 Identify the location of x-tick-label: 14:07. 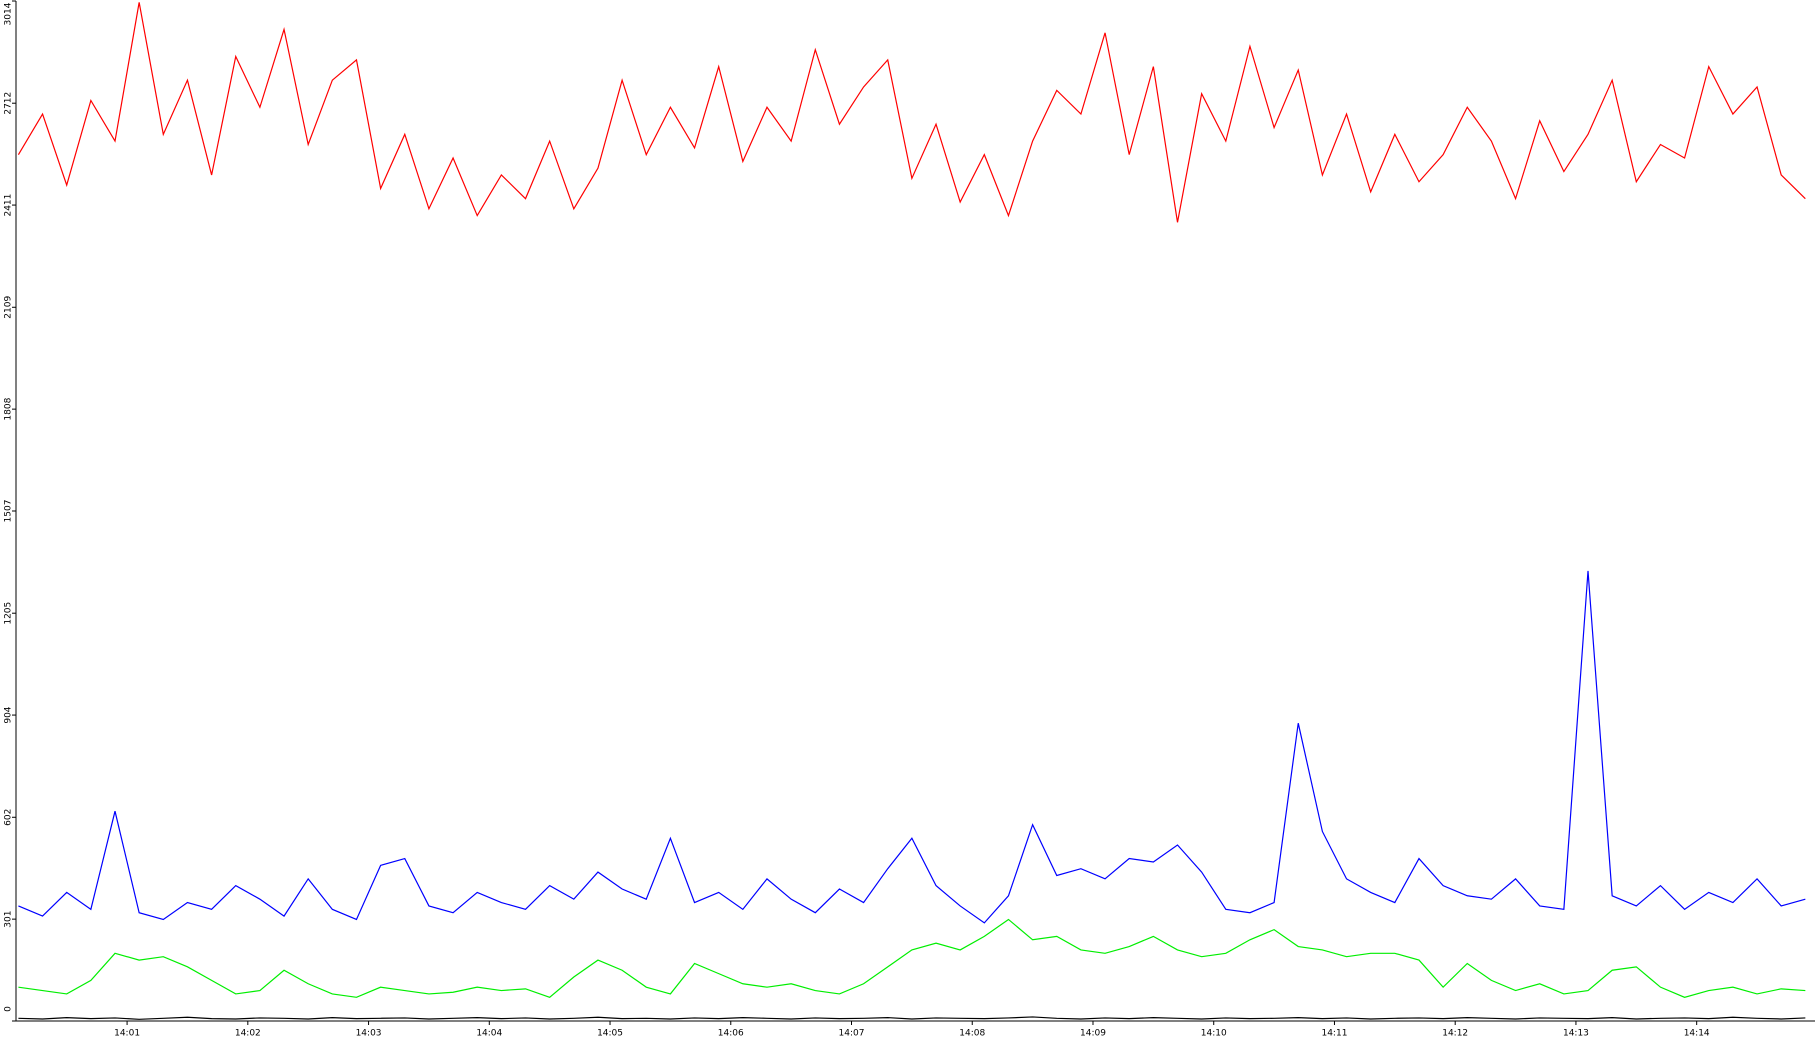
(852, 1034).